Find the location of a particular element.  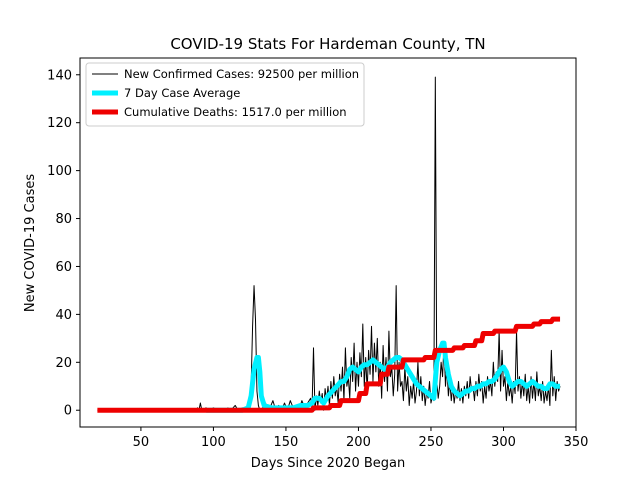

y-tick-label: 80 is located at coordinates (63, 219).